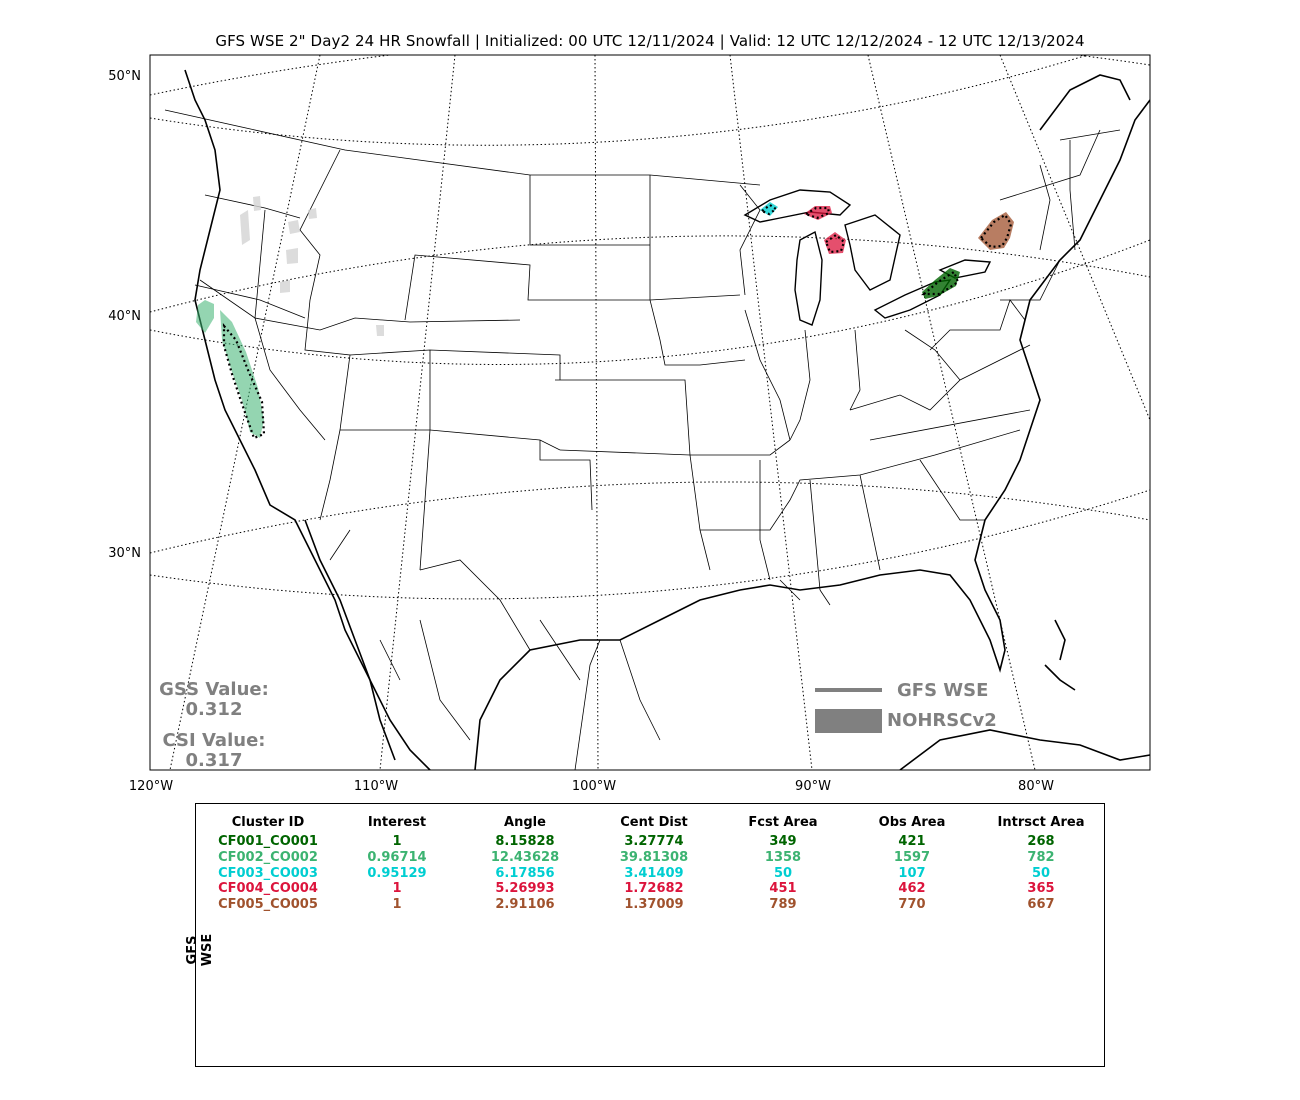 The height and width of the screenshot is (1100, 1300). Describe the element at coordinates (942, 690) in the screenshot. I see `legend-line-label: GFS WSE` at that location.